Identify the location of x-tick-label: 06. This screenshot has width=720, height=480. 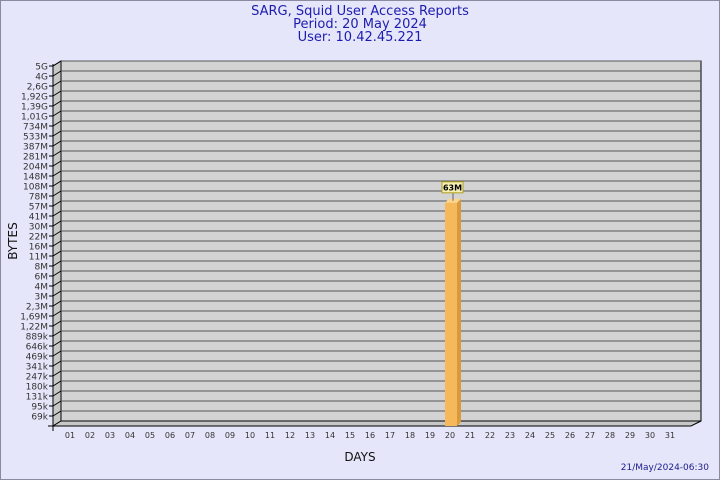
(170, 435).